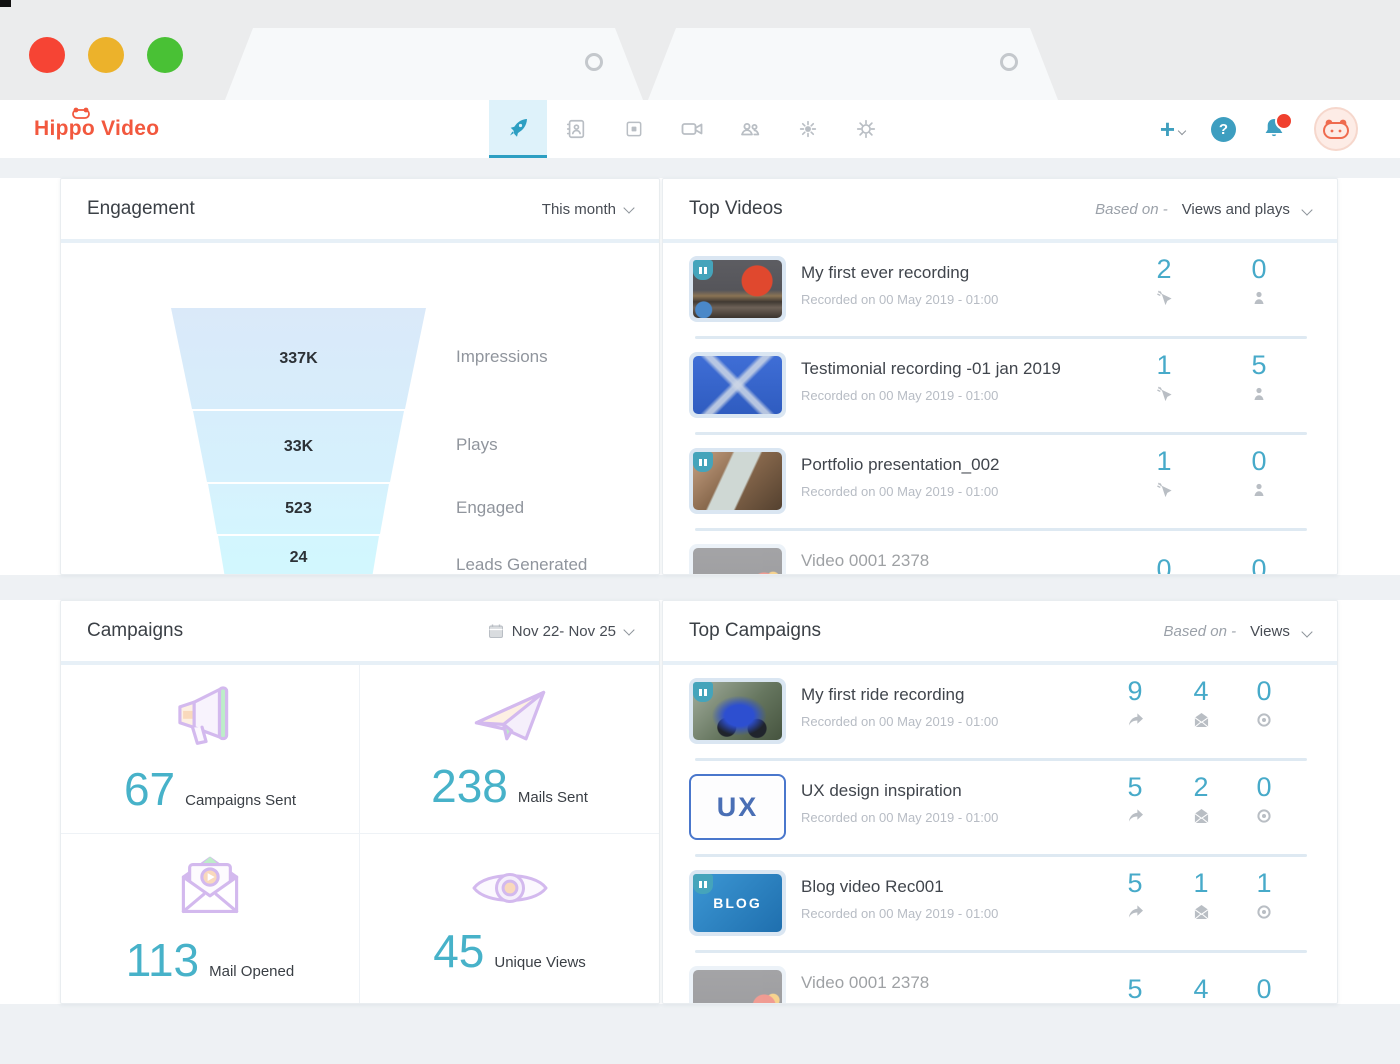 This screenshot has height=1064, width=1400. I want to click on hippo-video-logo: Hippo Video, so click(96, 129).